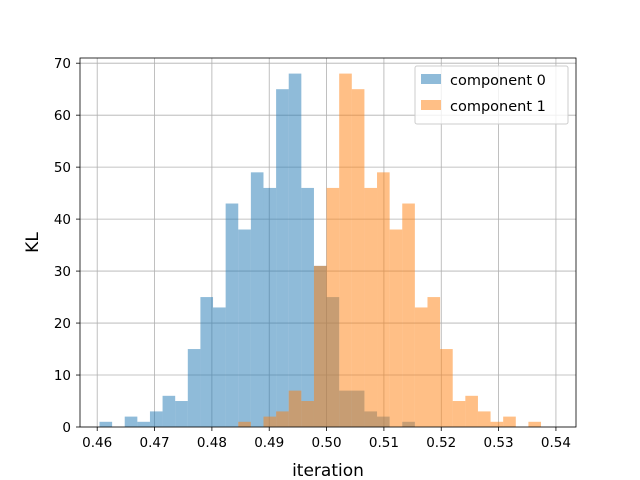 The width and height of the screenshot is (640, 480). I want to click on y-tick-label: 70, so click(62, 64).